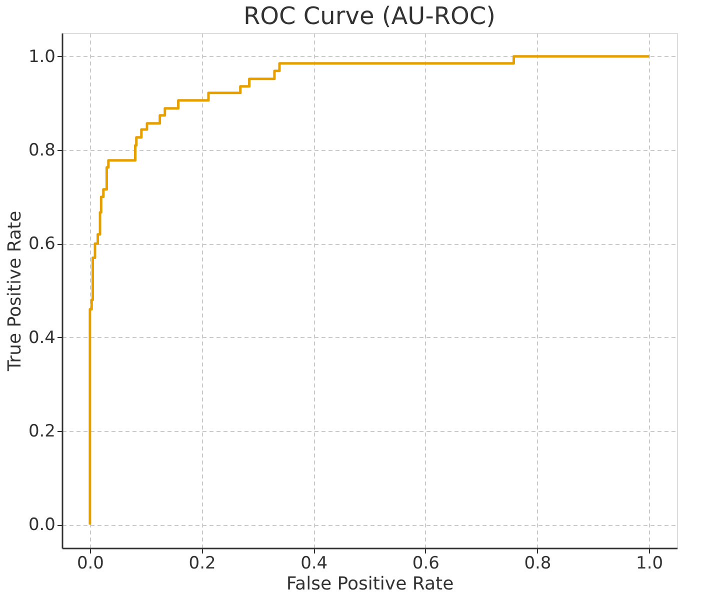  I want to click on x-axis-title: False Positive Rate, so click(370, 584).